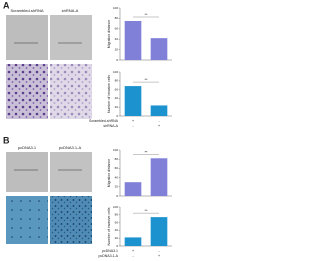  What do you see at coordinates (70, 147) in the screenshot?
I see `column-label: pcDNA3.1-A` at bounding box center [70, 147].